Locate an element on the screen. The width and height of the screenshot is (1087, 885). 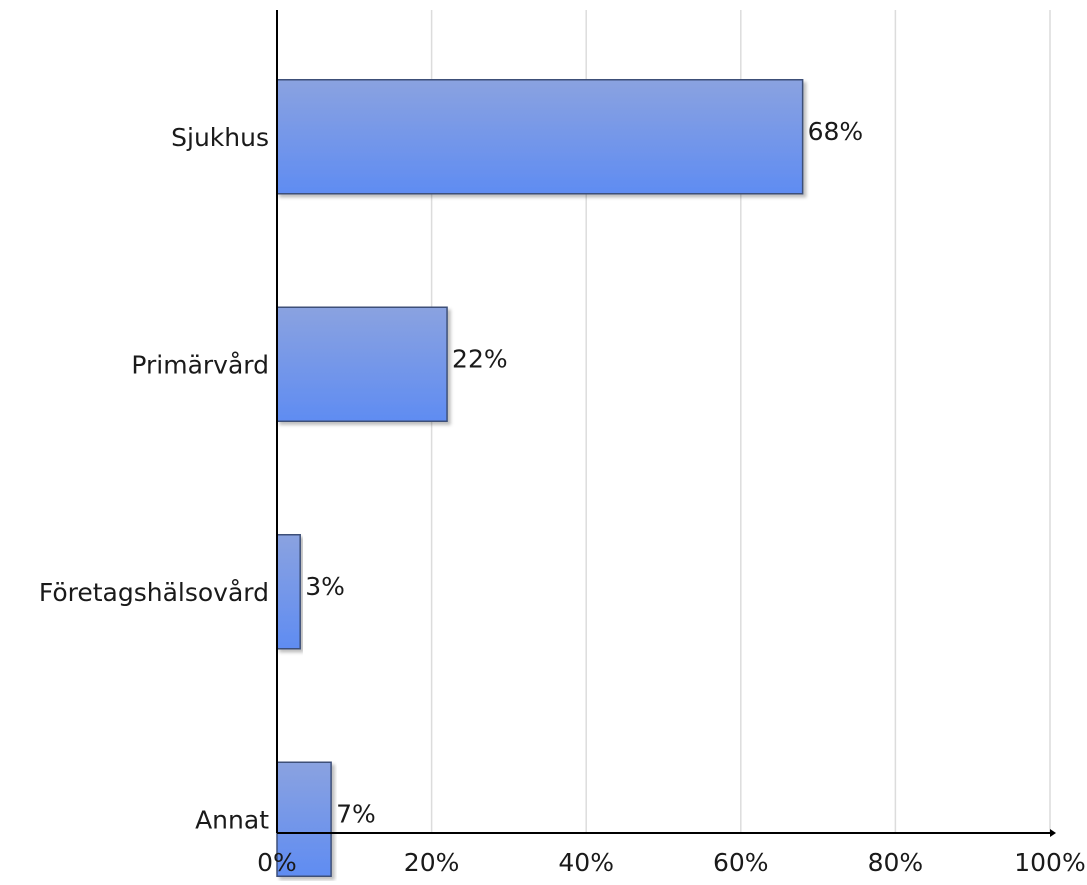
x-tick-label: 100% is located at coordinates (1049, 862).